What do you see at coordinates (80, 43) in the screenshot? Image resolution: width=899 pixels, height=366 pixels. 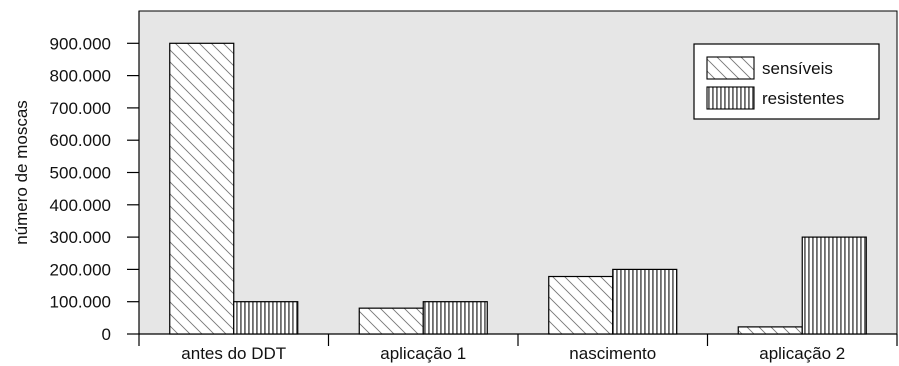 I see `y-tick-label: 900.000` at bounding box center [80, 43].